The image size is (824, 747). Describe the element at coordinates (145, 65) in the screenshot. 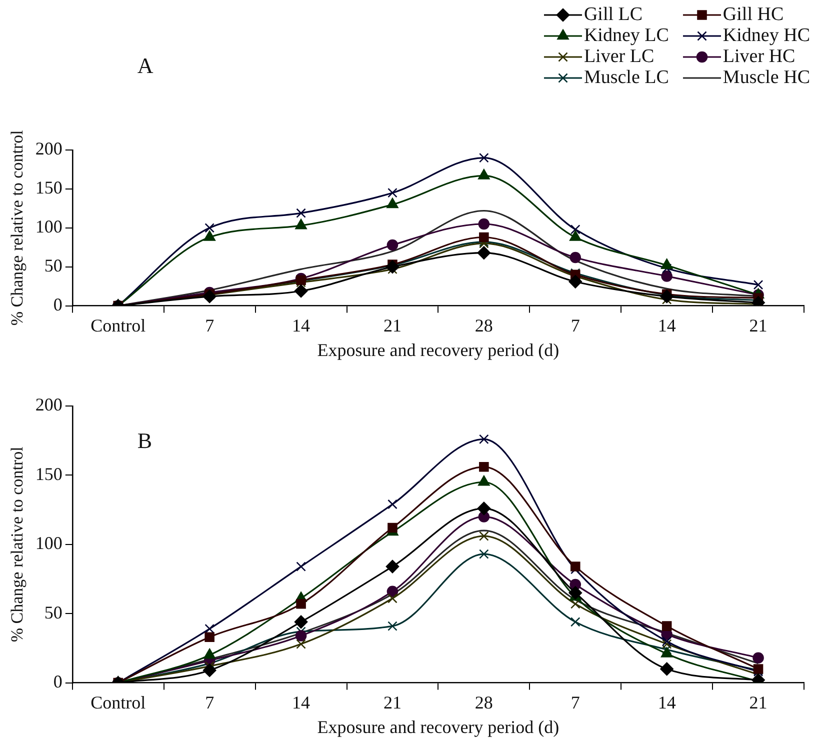

I see `chart-title: A` at that location.